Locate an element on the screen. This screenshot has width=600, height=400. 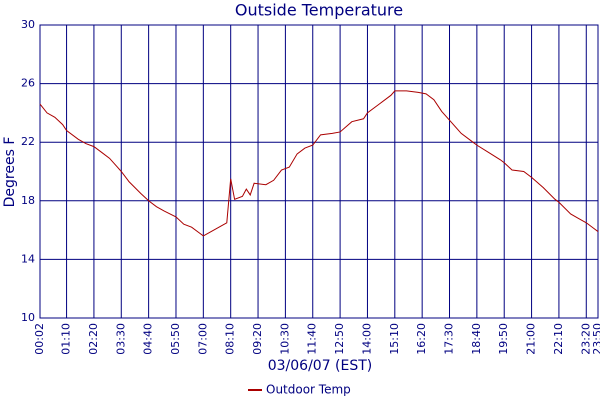
x-tick-label: 10:30 is located at coordinates (284, 339).